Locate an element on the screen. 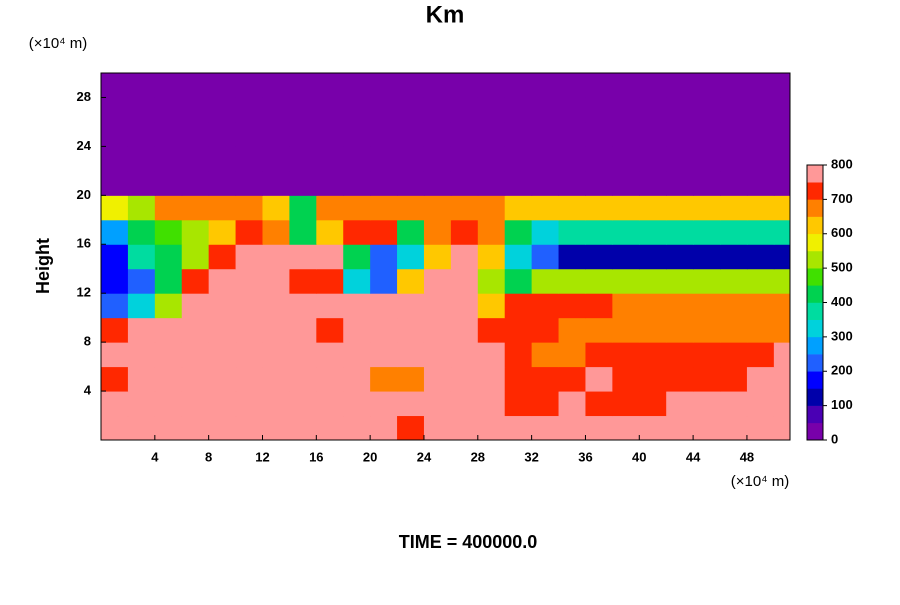  x-tick-label: 28 is located at coordinates (478, 456).